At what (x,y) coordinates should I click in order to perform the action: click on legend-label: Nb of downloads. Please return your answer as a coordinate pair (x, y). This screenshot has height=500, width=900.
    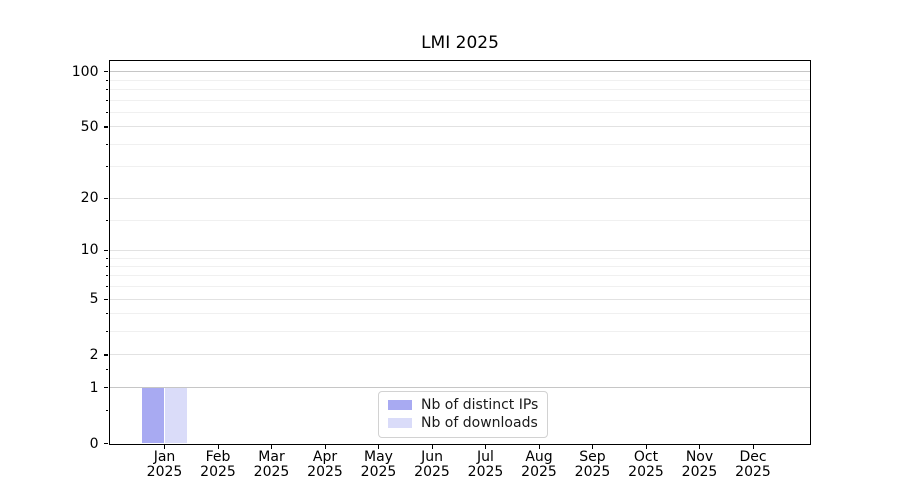
    Looking at the image, I should click on (479, 423).